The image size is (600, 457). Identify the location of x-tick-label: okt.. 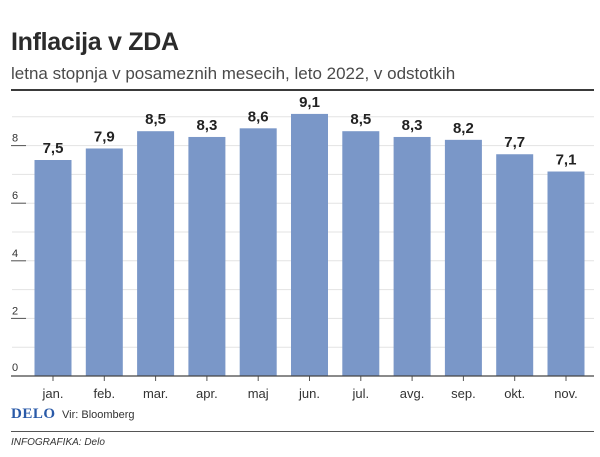
(514, 393).